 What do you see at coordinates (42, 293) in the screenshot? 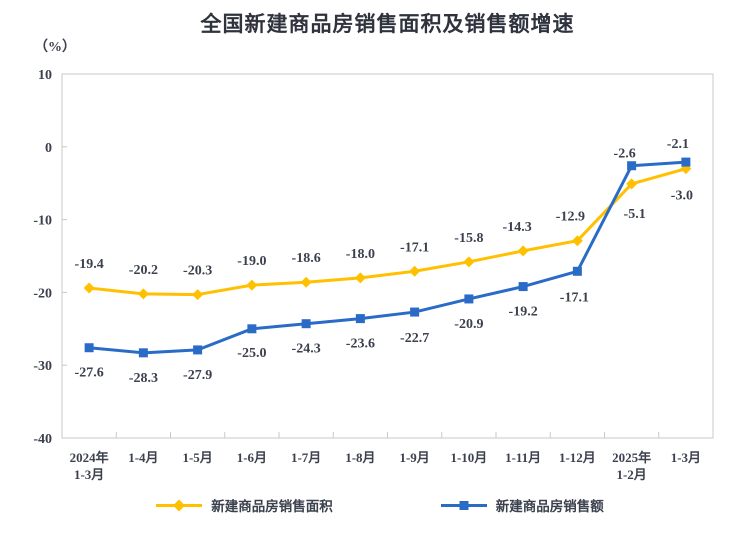
I see `y-axis-tick-label: -20` at bounding box center [42, 293].